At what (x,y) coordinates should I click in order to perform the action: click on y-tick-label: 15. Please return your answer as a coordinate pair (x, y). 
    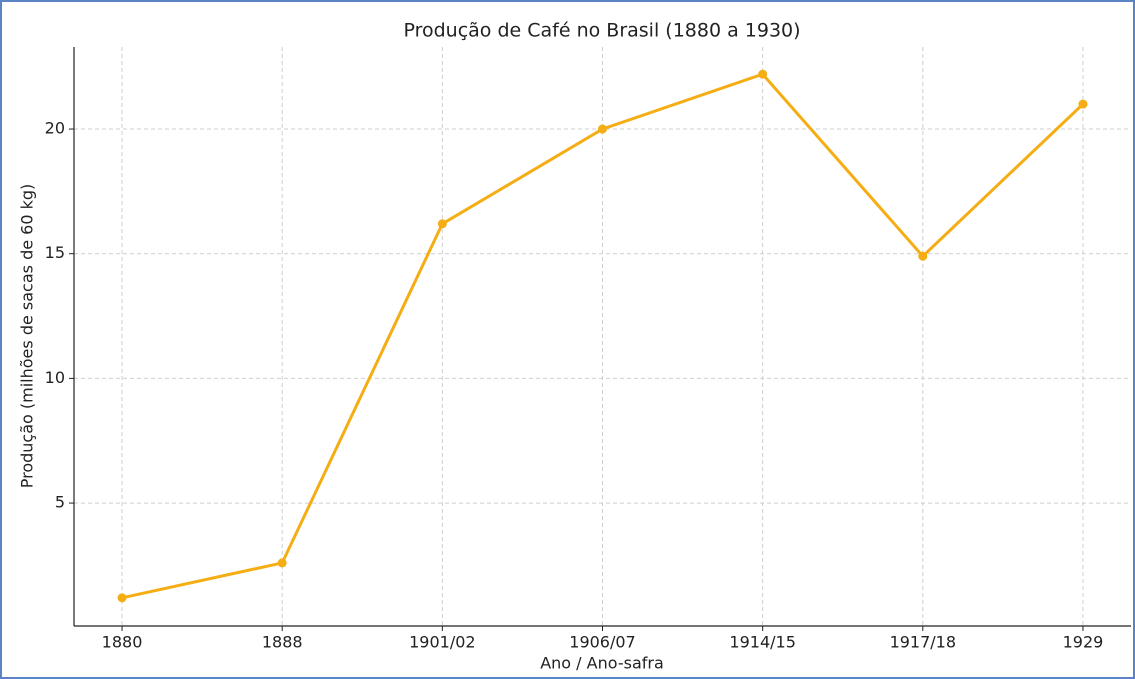
    Looking at the image, I should click on (55, 252).